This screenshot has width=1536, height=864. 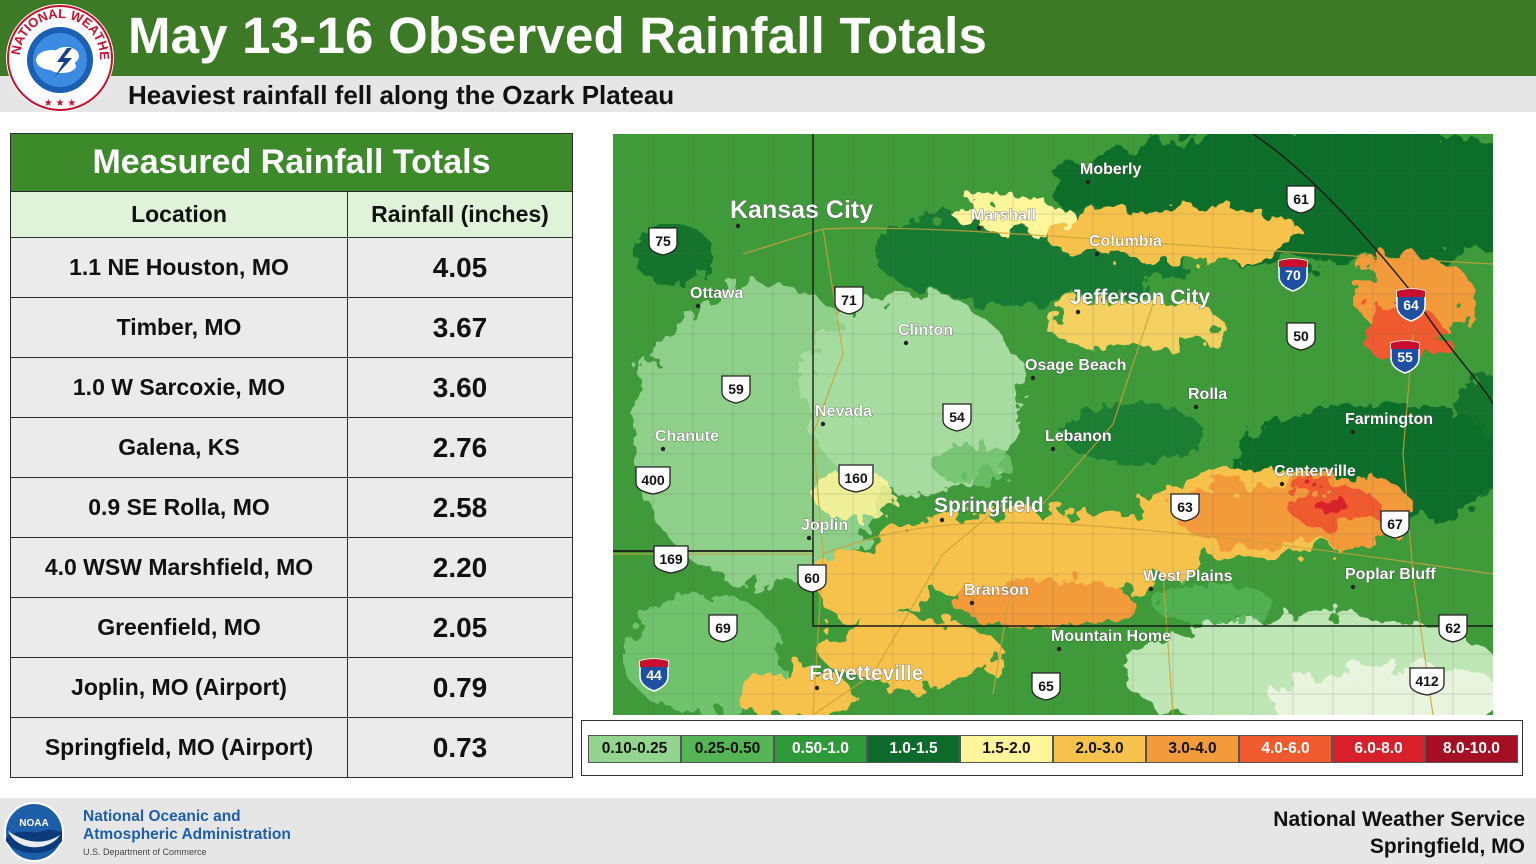 What do you see at coordinates (1390, 574) in the screenshot?
I see `city-label: Poplar Bluff` at bounding box center [1390, 574].